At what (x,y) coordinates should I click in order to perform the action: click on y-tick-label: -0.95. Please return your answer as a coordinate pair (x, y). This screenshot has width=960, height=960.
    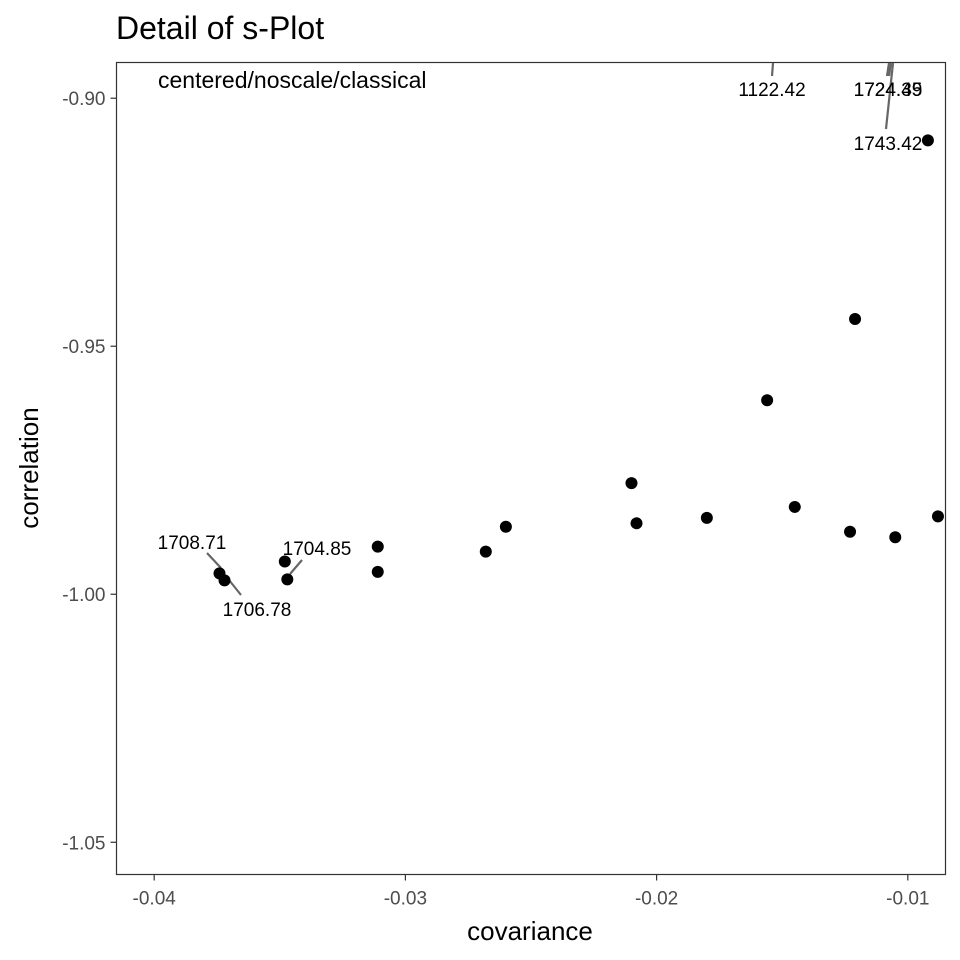
    Looking at the image, I should click on (83, 347).